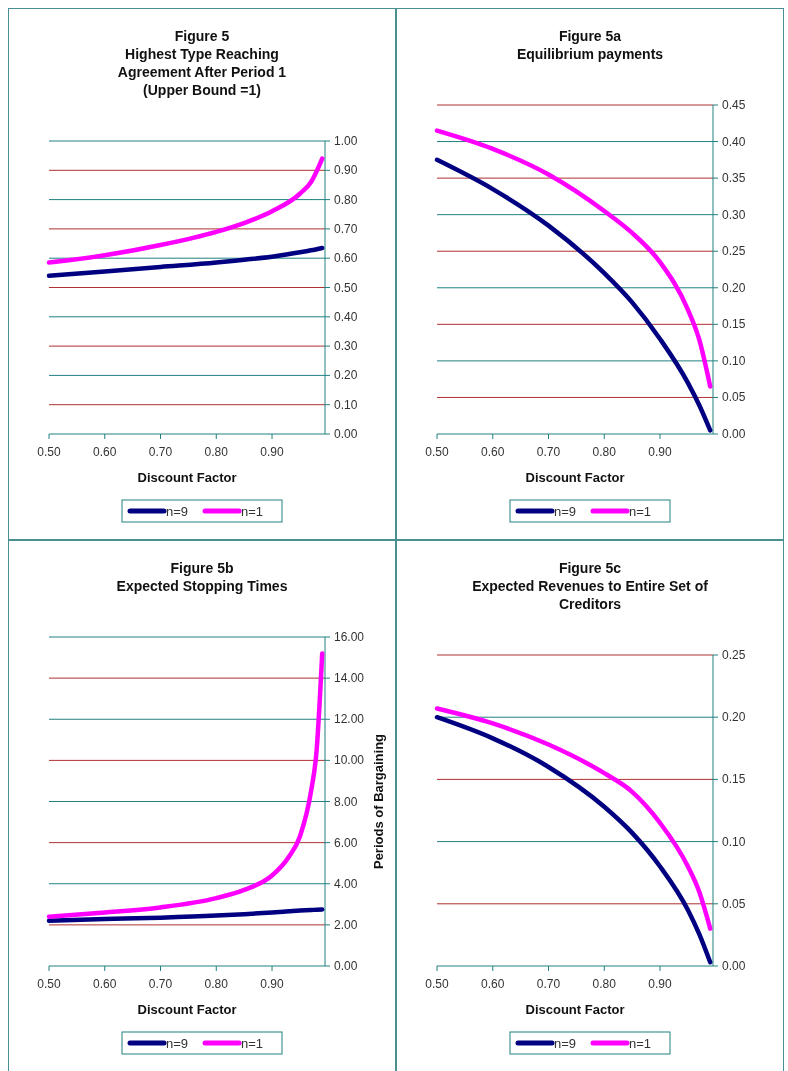  Describe the element at coordinates (346, 924) in the screenshot. I see `y-tick-label: 2.00` at that location.